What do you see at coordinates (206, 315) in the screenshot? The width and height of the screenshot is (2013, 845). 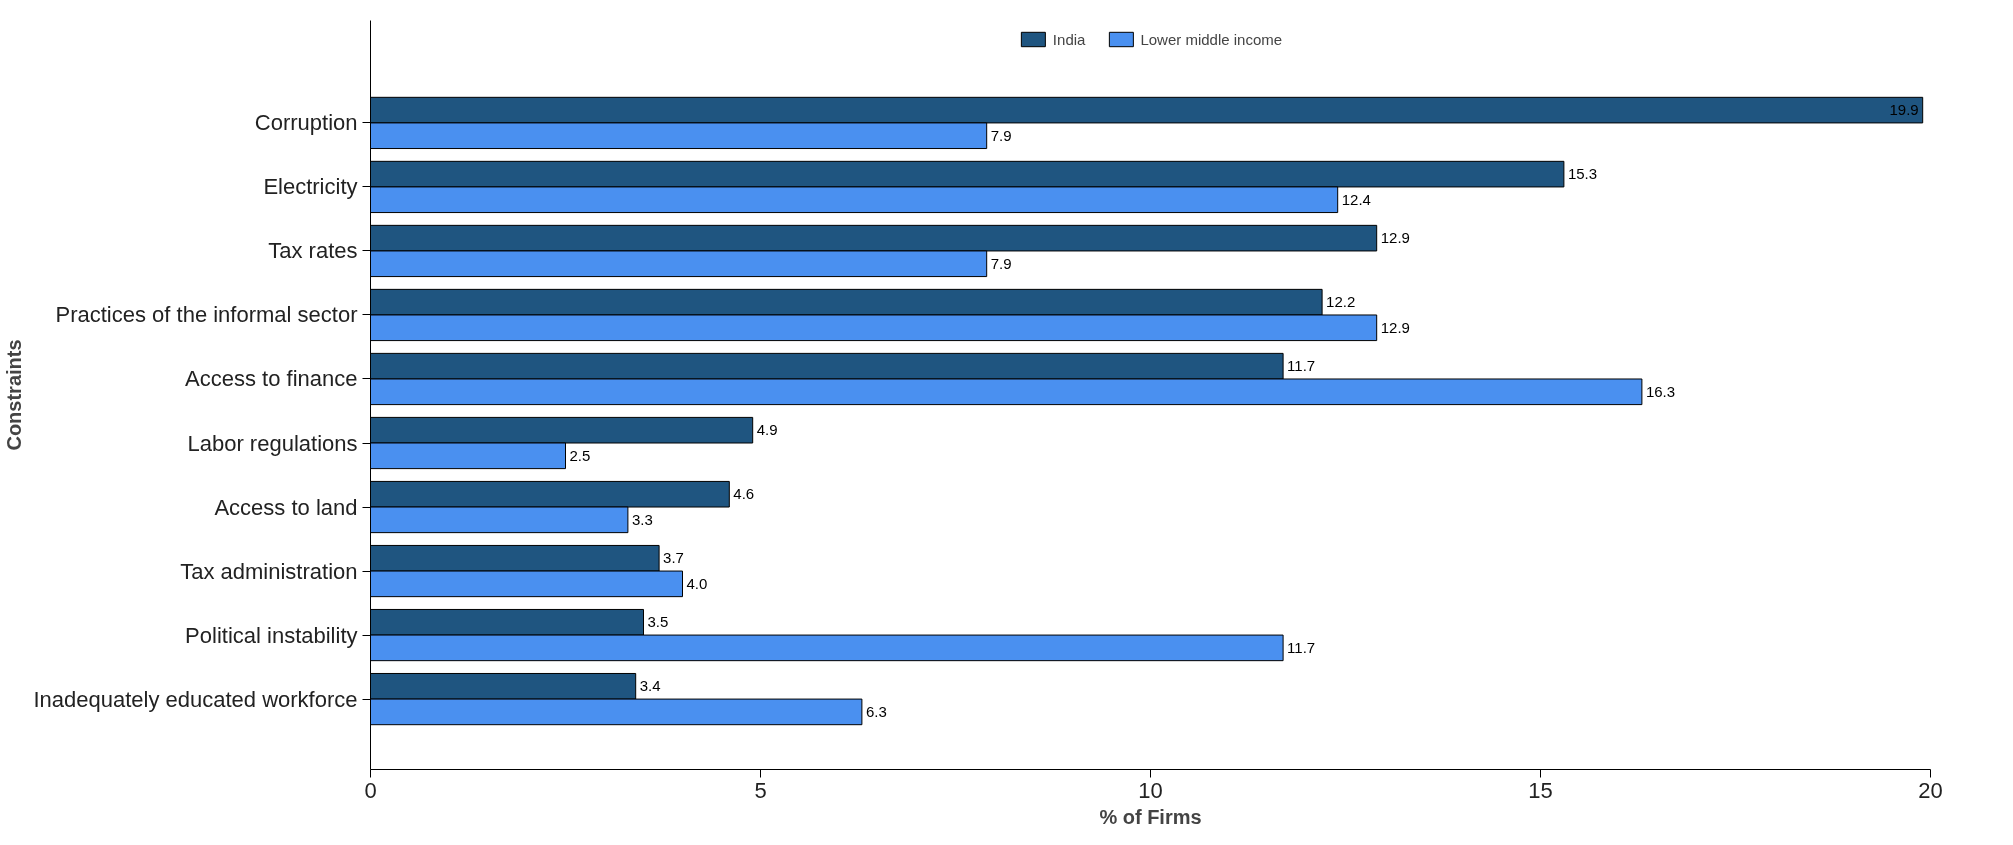 I see `y-tick-label: Practices of the informal sector` at bounding box center [206, 315].